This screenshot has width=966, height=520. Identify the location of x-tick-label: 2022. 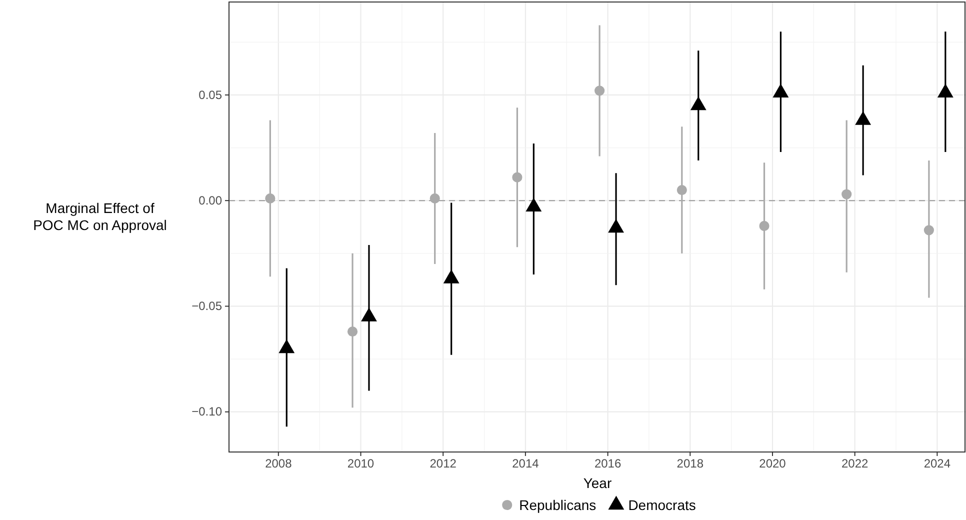
(854, 463).